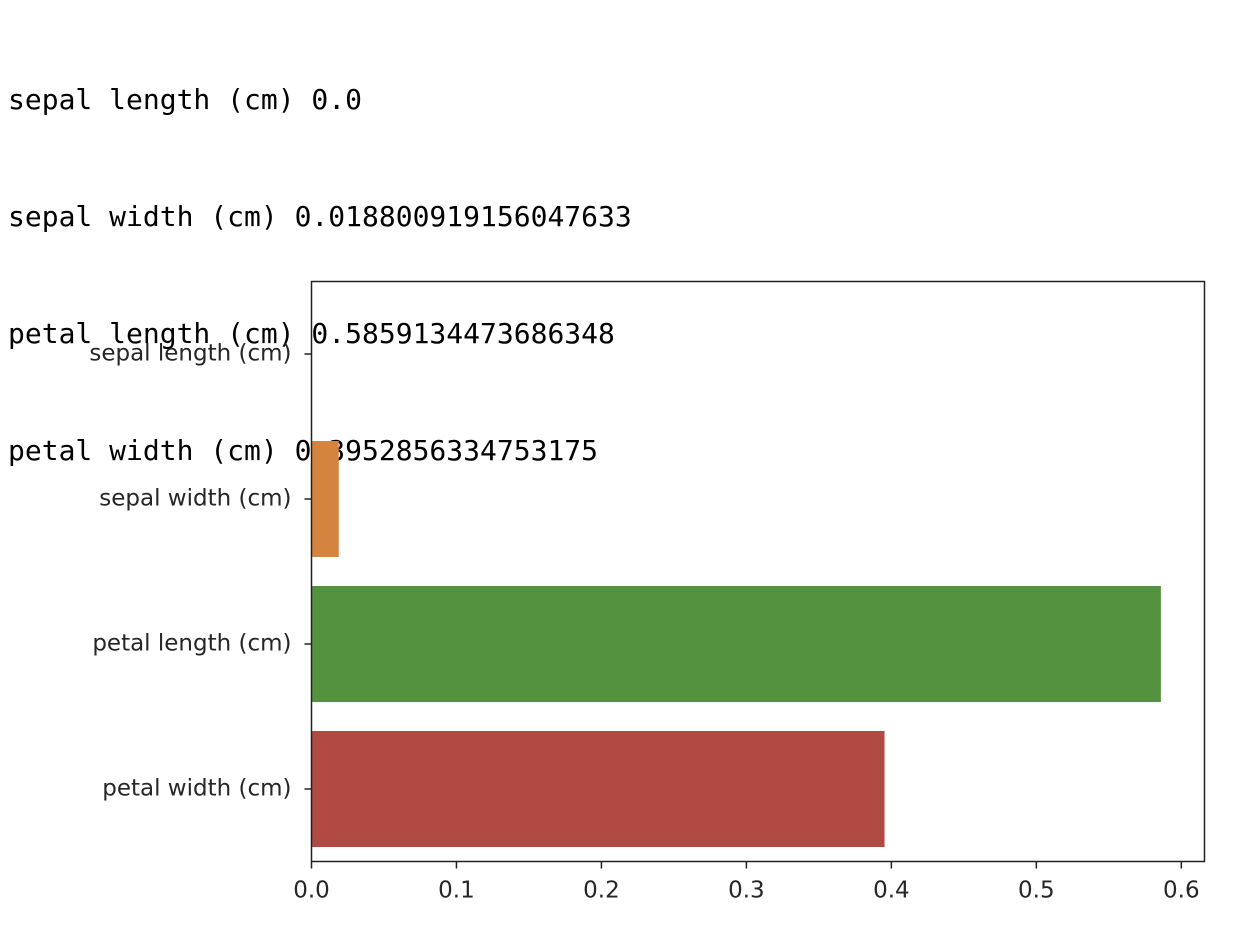  Describe the element at coordinates (320, 216) in the screenshot. I see `output-line: sepal width (cm) 0.018800919156047633` at that location.